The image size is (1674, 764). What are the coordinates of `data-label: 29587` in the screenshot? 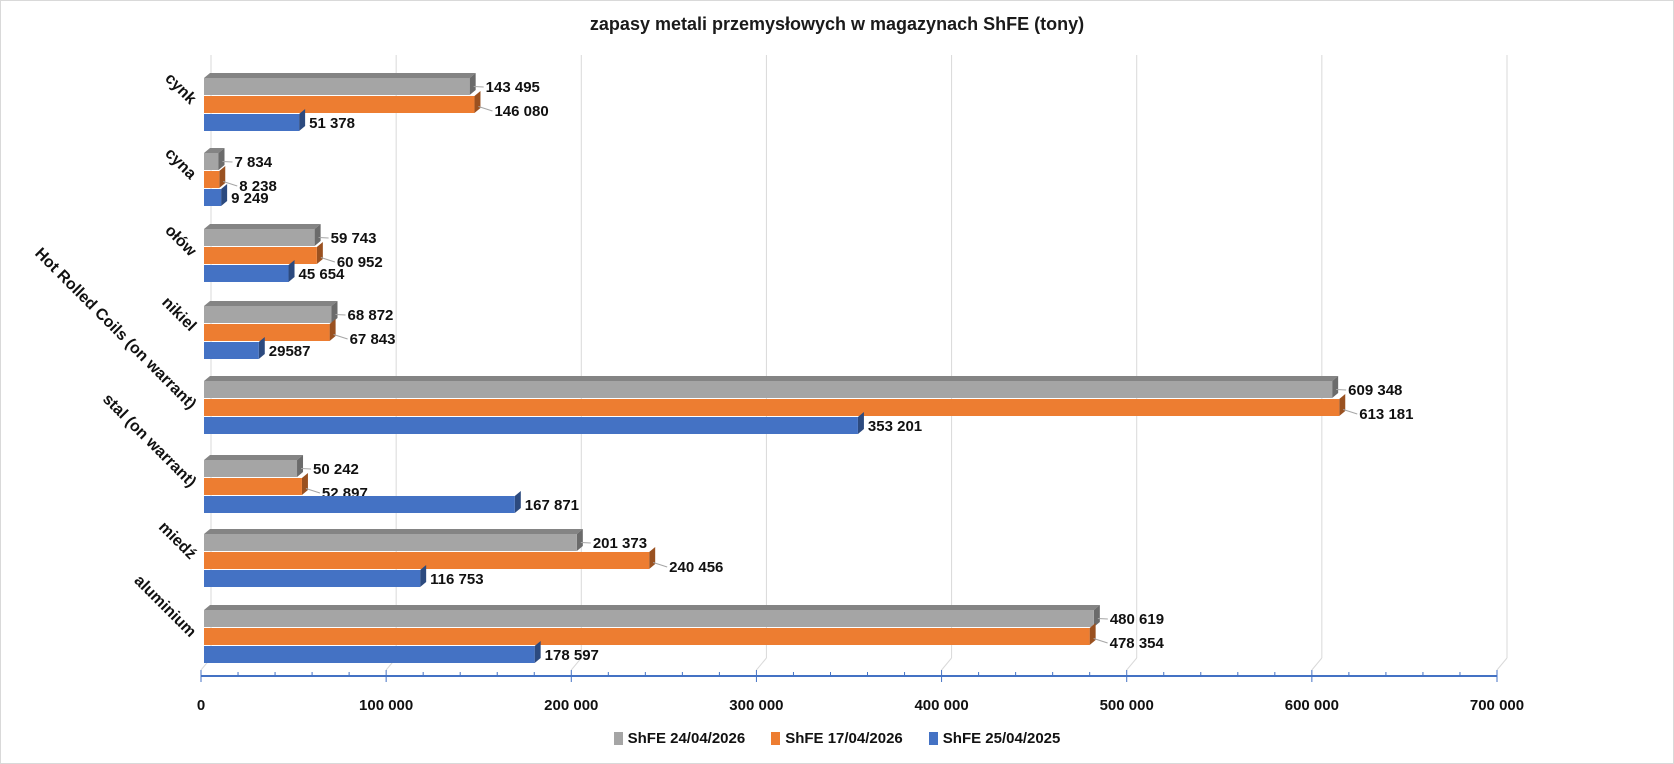 It's located at (290, 351).